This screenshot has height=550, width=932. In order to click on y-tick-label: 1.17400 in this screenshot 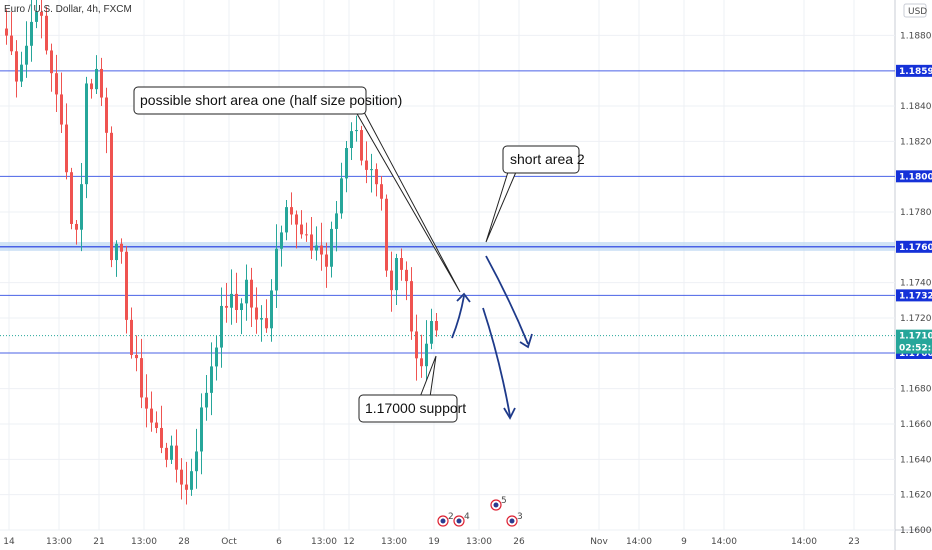, I will do `click(916, 284)`.